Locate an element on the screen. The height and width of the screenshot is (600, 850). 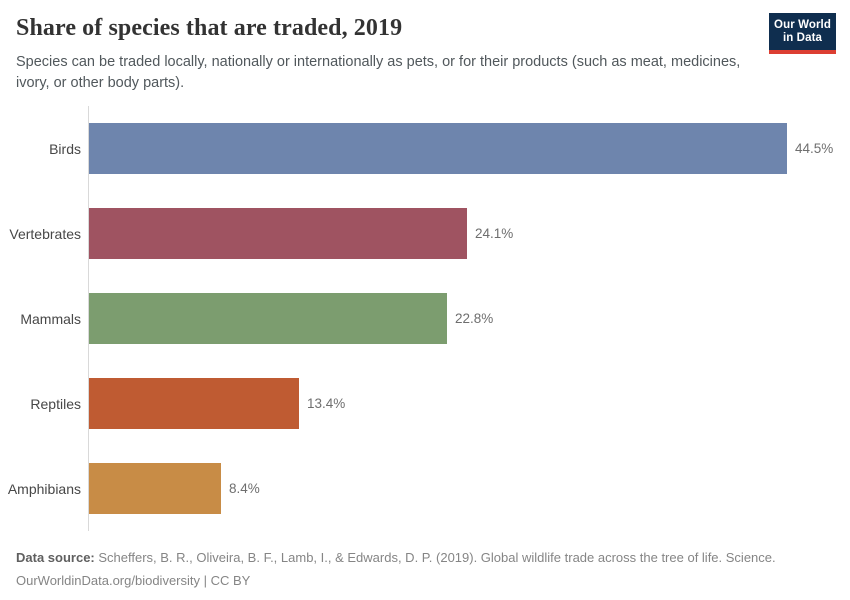
value-label-amphibians: 8.4% is located at coordinates (244, 489).